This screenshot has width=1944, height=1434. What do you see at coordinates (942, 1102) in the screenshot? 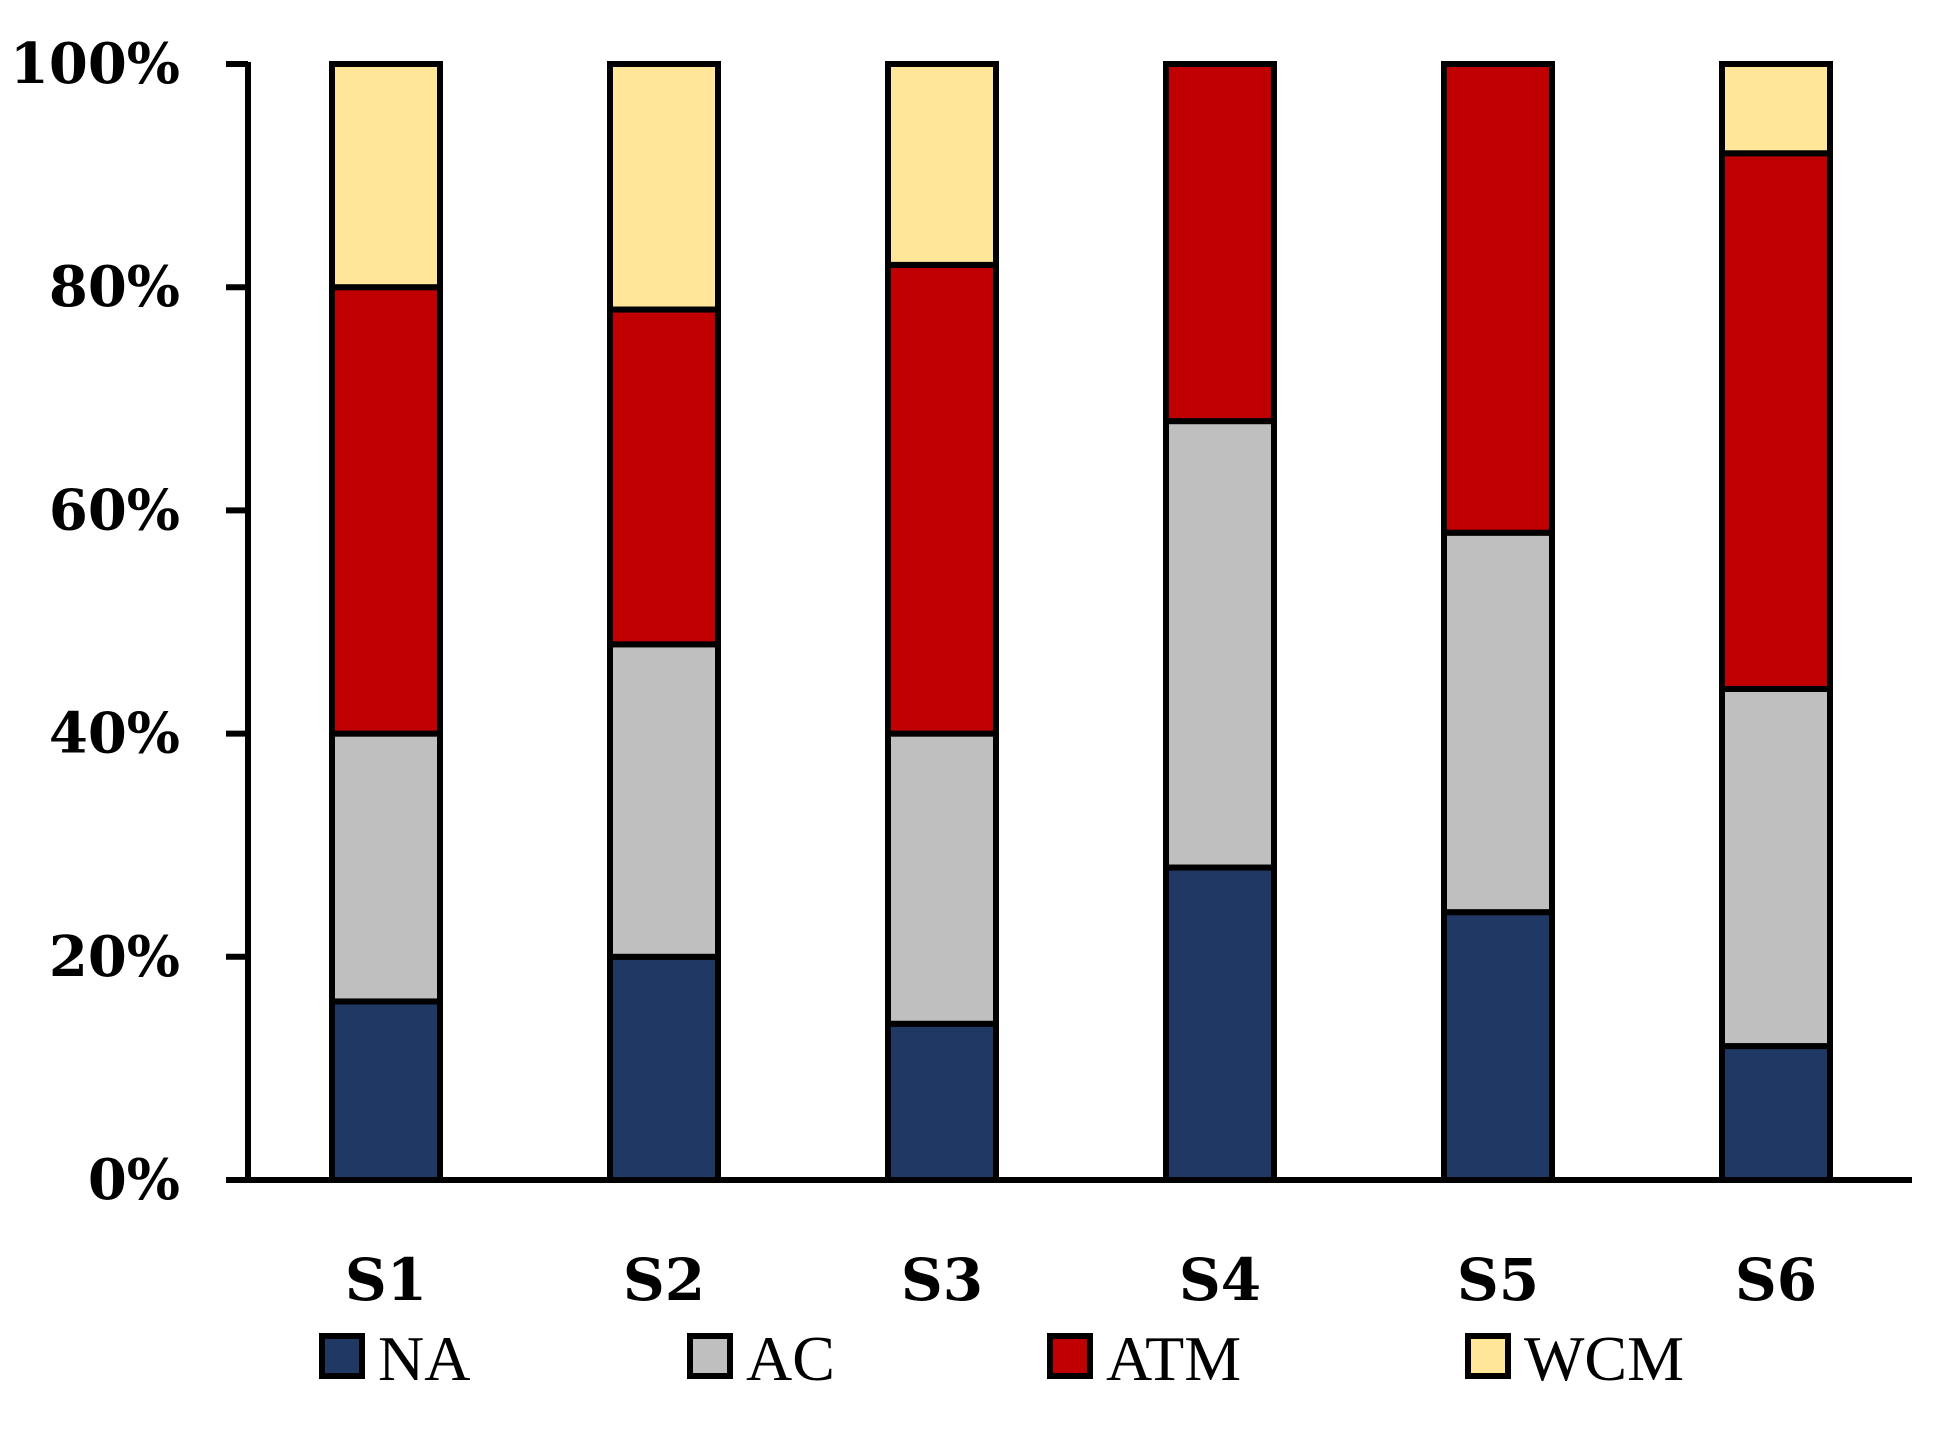
I see `bar-segment-s3-na` at bounding box center [942, 1102].